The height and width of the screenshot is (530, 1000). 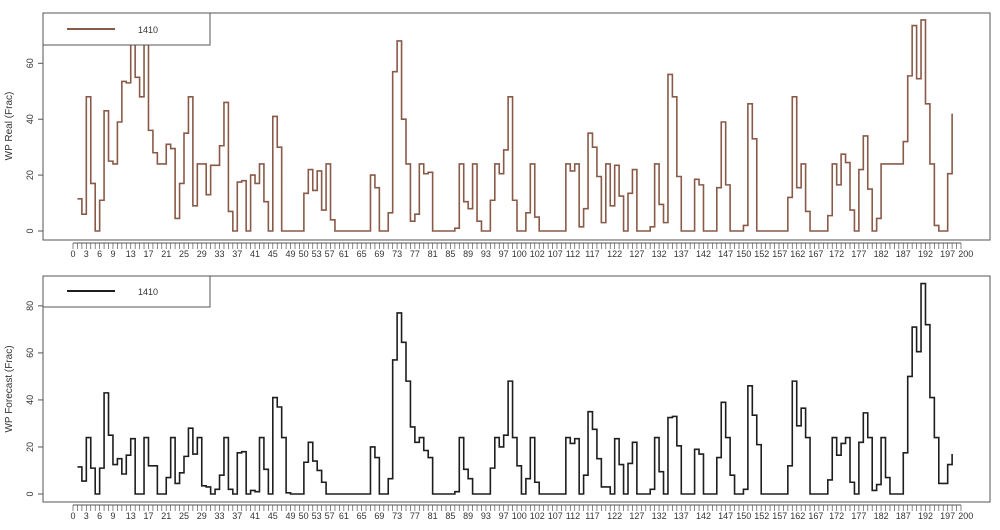 What do you see at coordinates (112, 254) in the screenshot?
I see `x-tick-label: 9` at bounding box center [112, 254].